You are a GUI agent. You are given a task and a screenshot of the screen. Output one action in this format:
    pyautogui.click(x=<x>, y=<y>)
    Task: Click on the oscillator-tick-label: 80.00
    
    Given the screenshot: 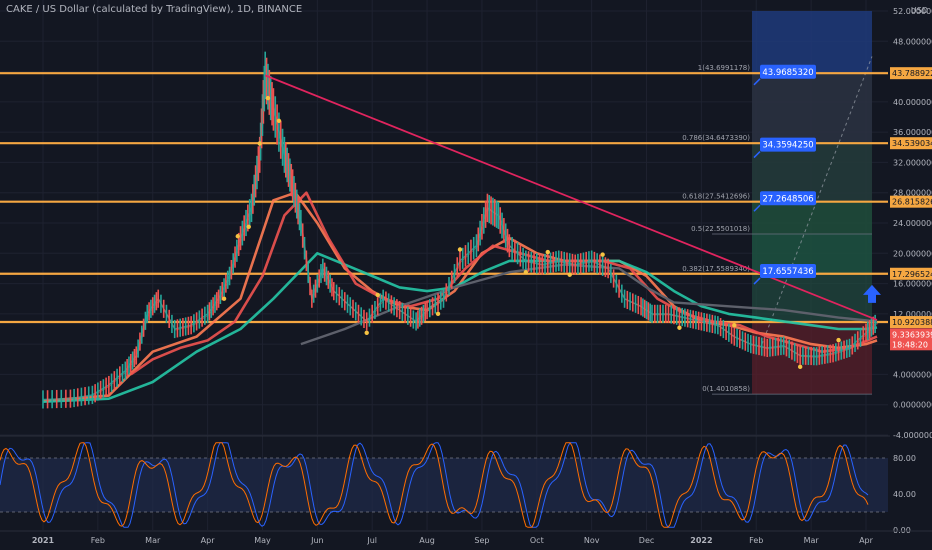 What is the action you would take?
    pyautogui.click(x=904, y=458)
    